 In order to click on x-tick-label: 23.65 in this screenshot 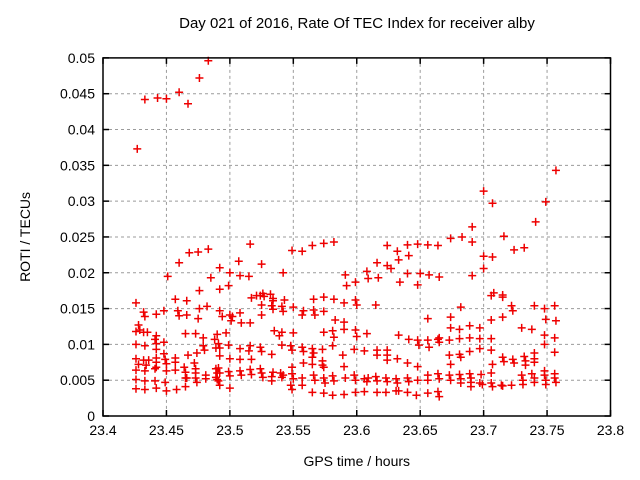, I will do `click(420, 430)`.